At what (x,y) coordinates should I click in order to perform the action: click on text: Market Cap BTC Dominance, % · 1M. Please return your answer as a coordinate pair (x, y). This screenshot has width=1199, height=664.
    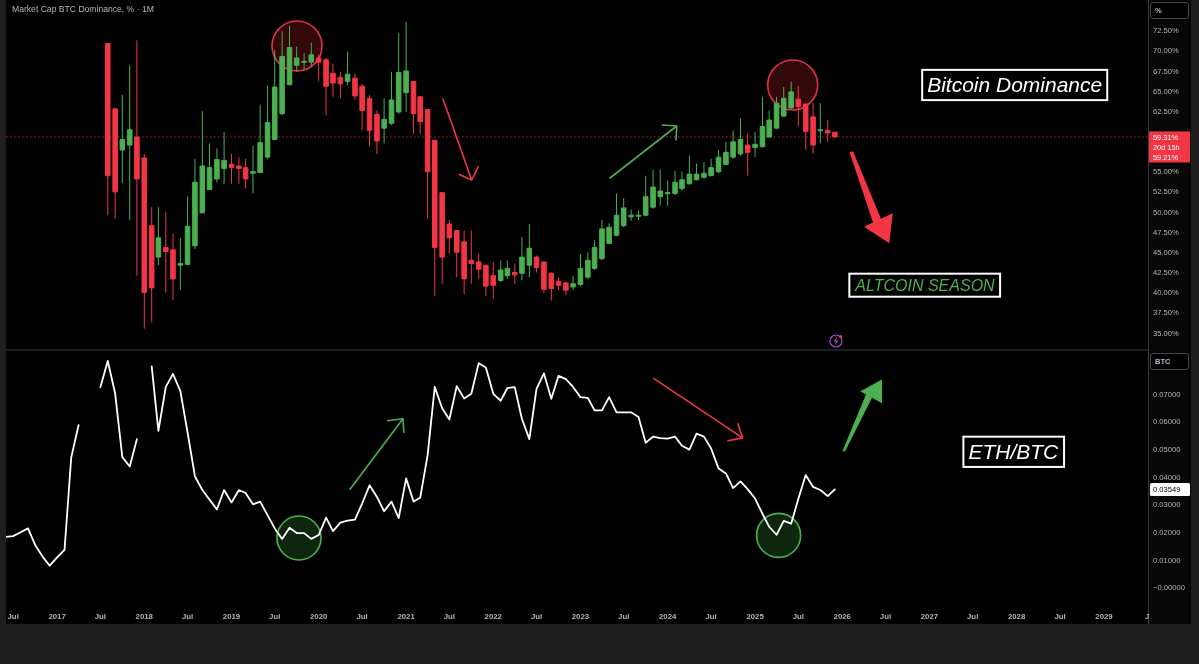
    Looking at the image, I should click on (83, 9).